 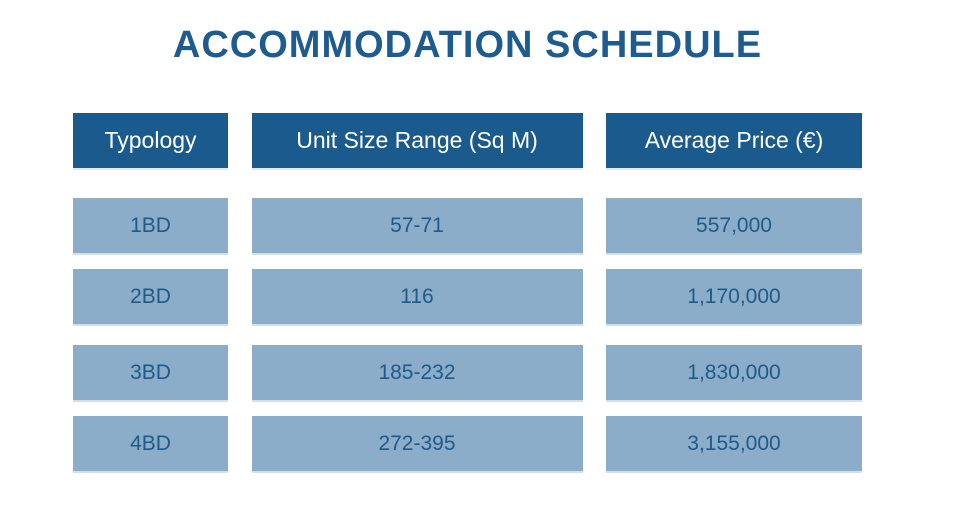 I want to click on cell-typology: 1BD, so click(x=150, y=225).